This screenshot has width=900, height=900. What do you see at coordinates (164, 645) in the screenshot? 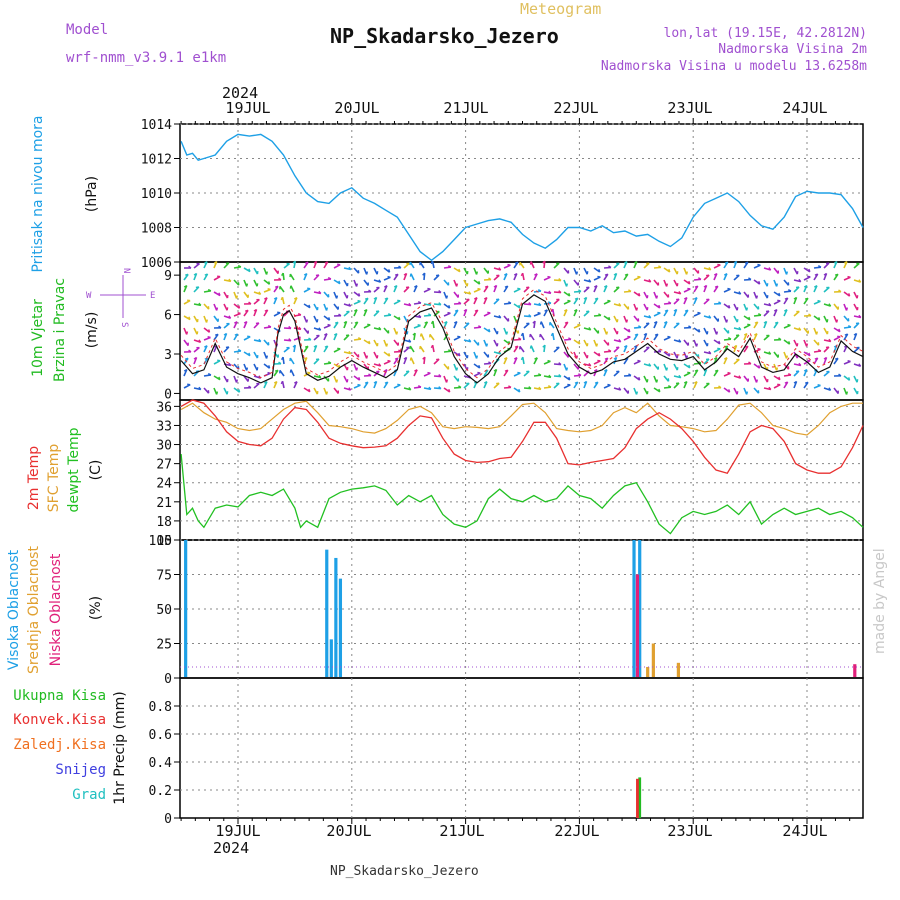
I see `y-tick-label: 25` at bounding box center [164, 645].